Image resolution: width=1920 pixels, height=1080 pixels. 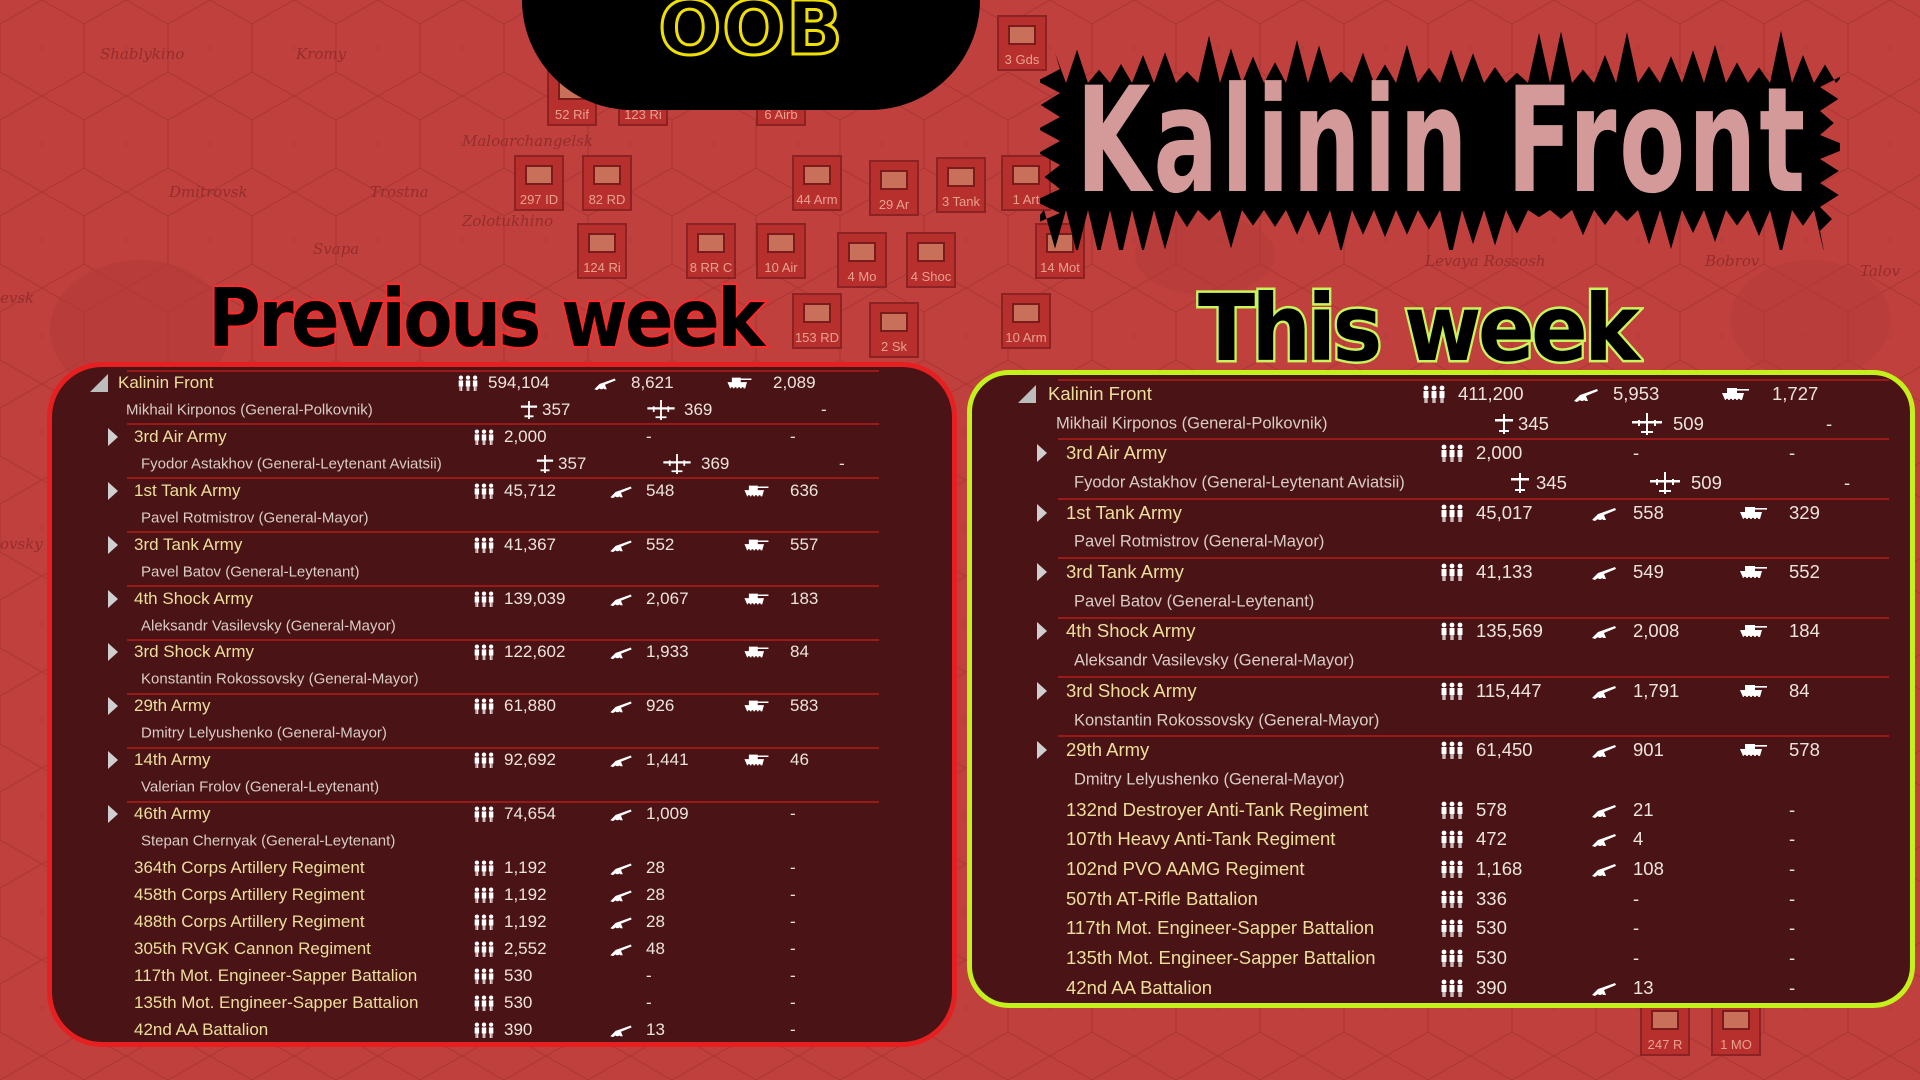 I want to click on army-row: 1st Tank Army 45,017 558 329, so click(x=1441, y=512).